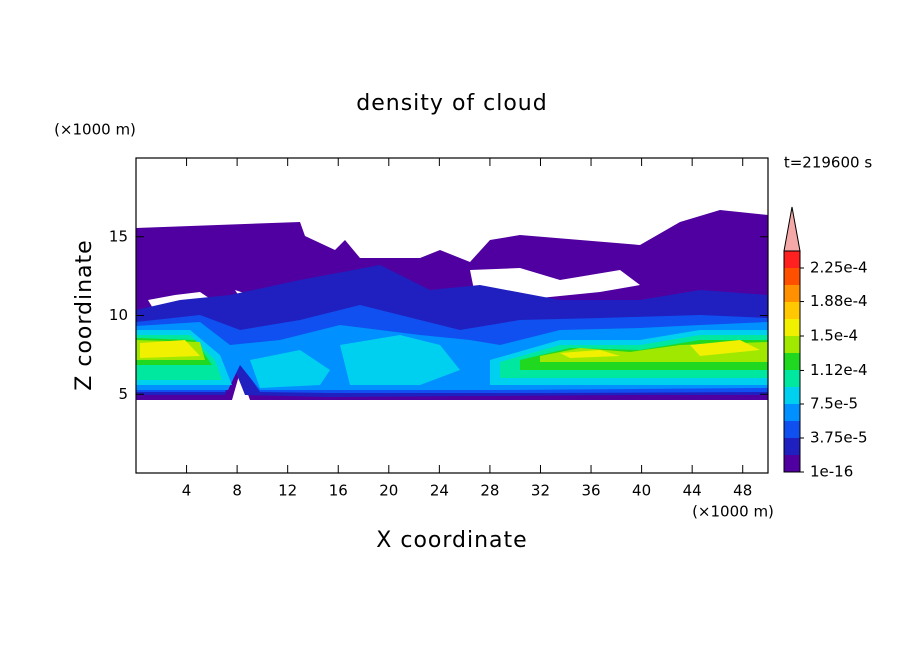 The height and width of the screenshot is (654, 904). What do you see at coordinates (839, 438) in the screenshot?
I see `colorbar-tick-label: 3.75e-5` at bounding box center [839, 438].